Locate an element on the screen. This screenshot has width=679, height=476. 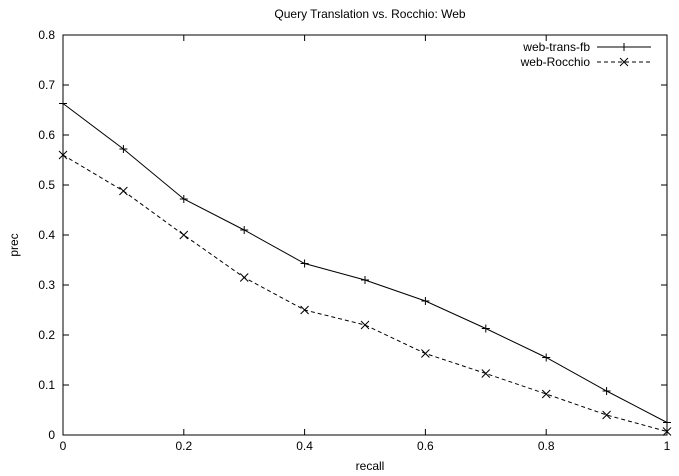
y-tick-label: 0 is located at coordinates (51, 435).